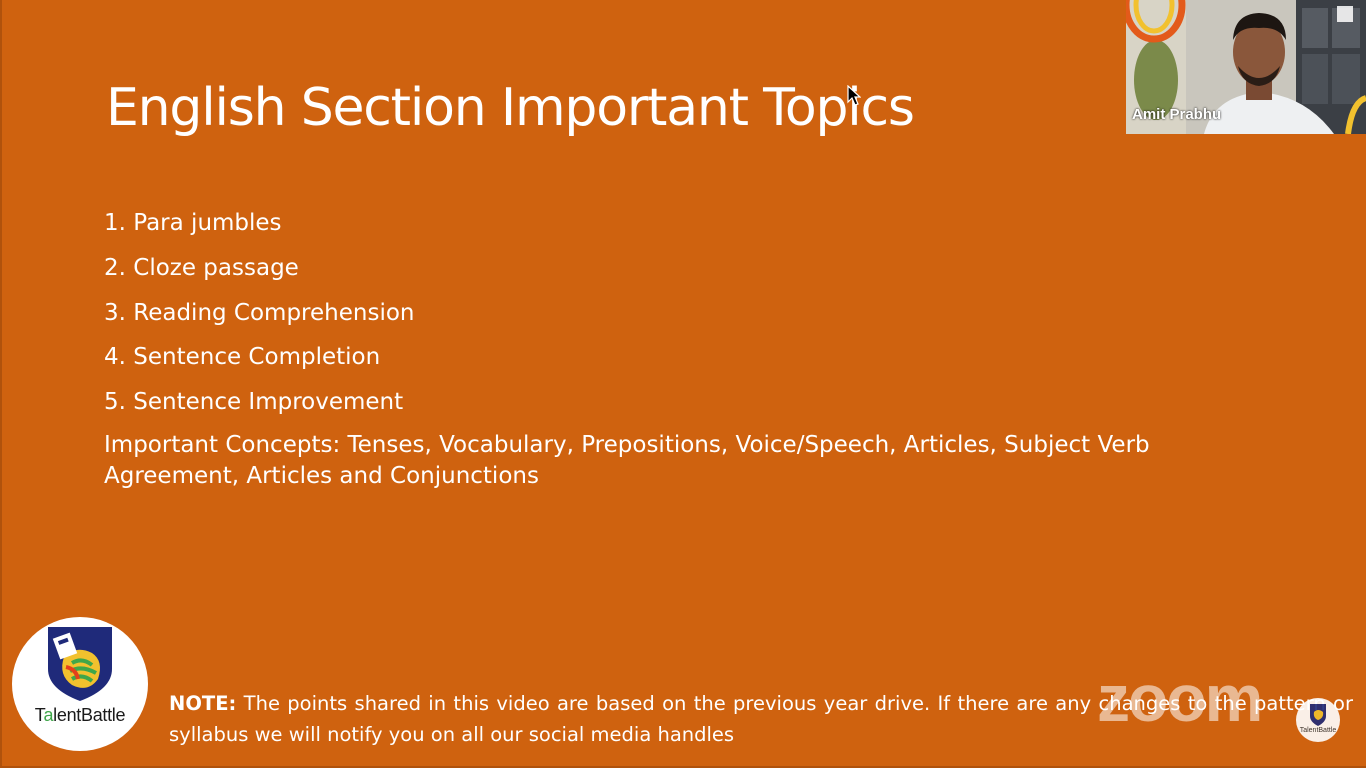 The image size is (1366, 768). I want to click on topic-item: 4. Sentence Completion, so click(242, 357).